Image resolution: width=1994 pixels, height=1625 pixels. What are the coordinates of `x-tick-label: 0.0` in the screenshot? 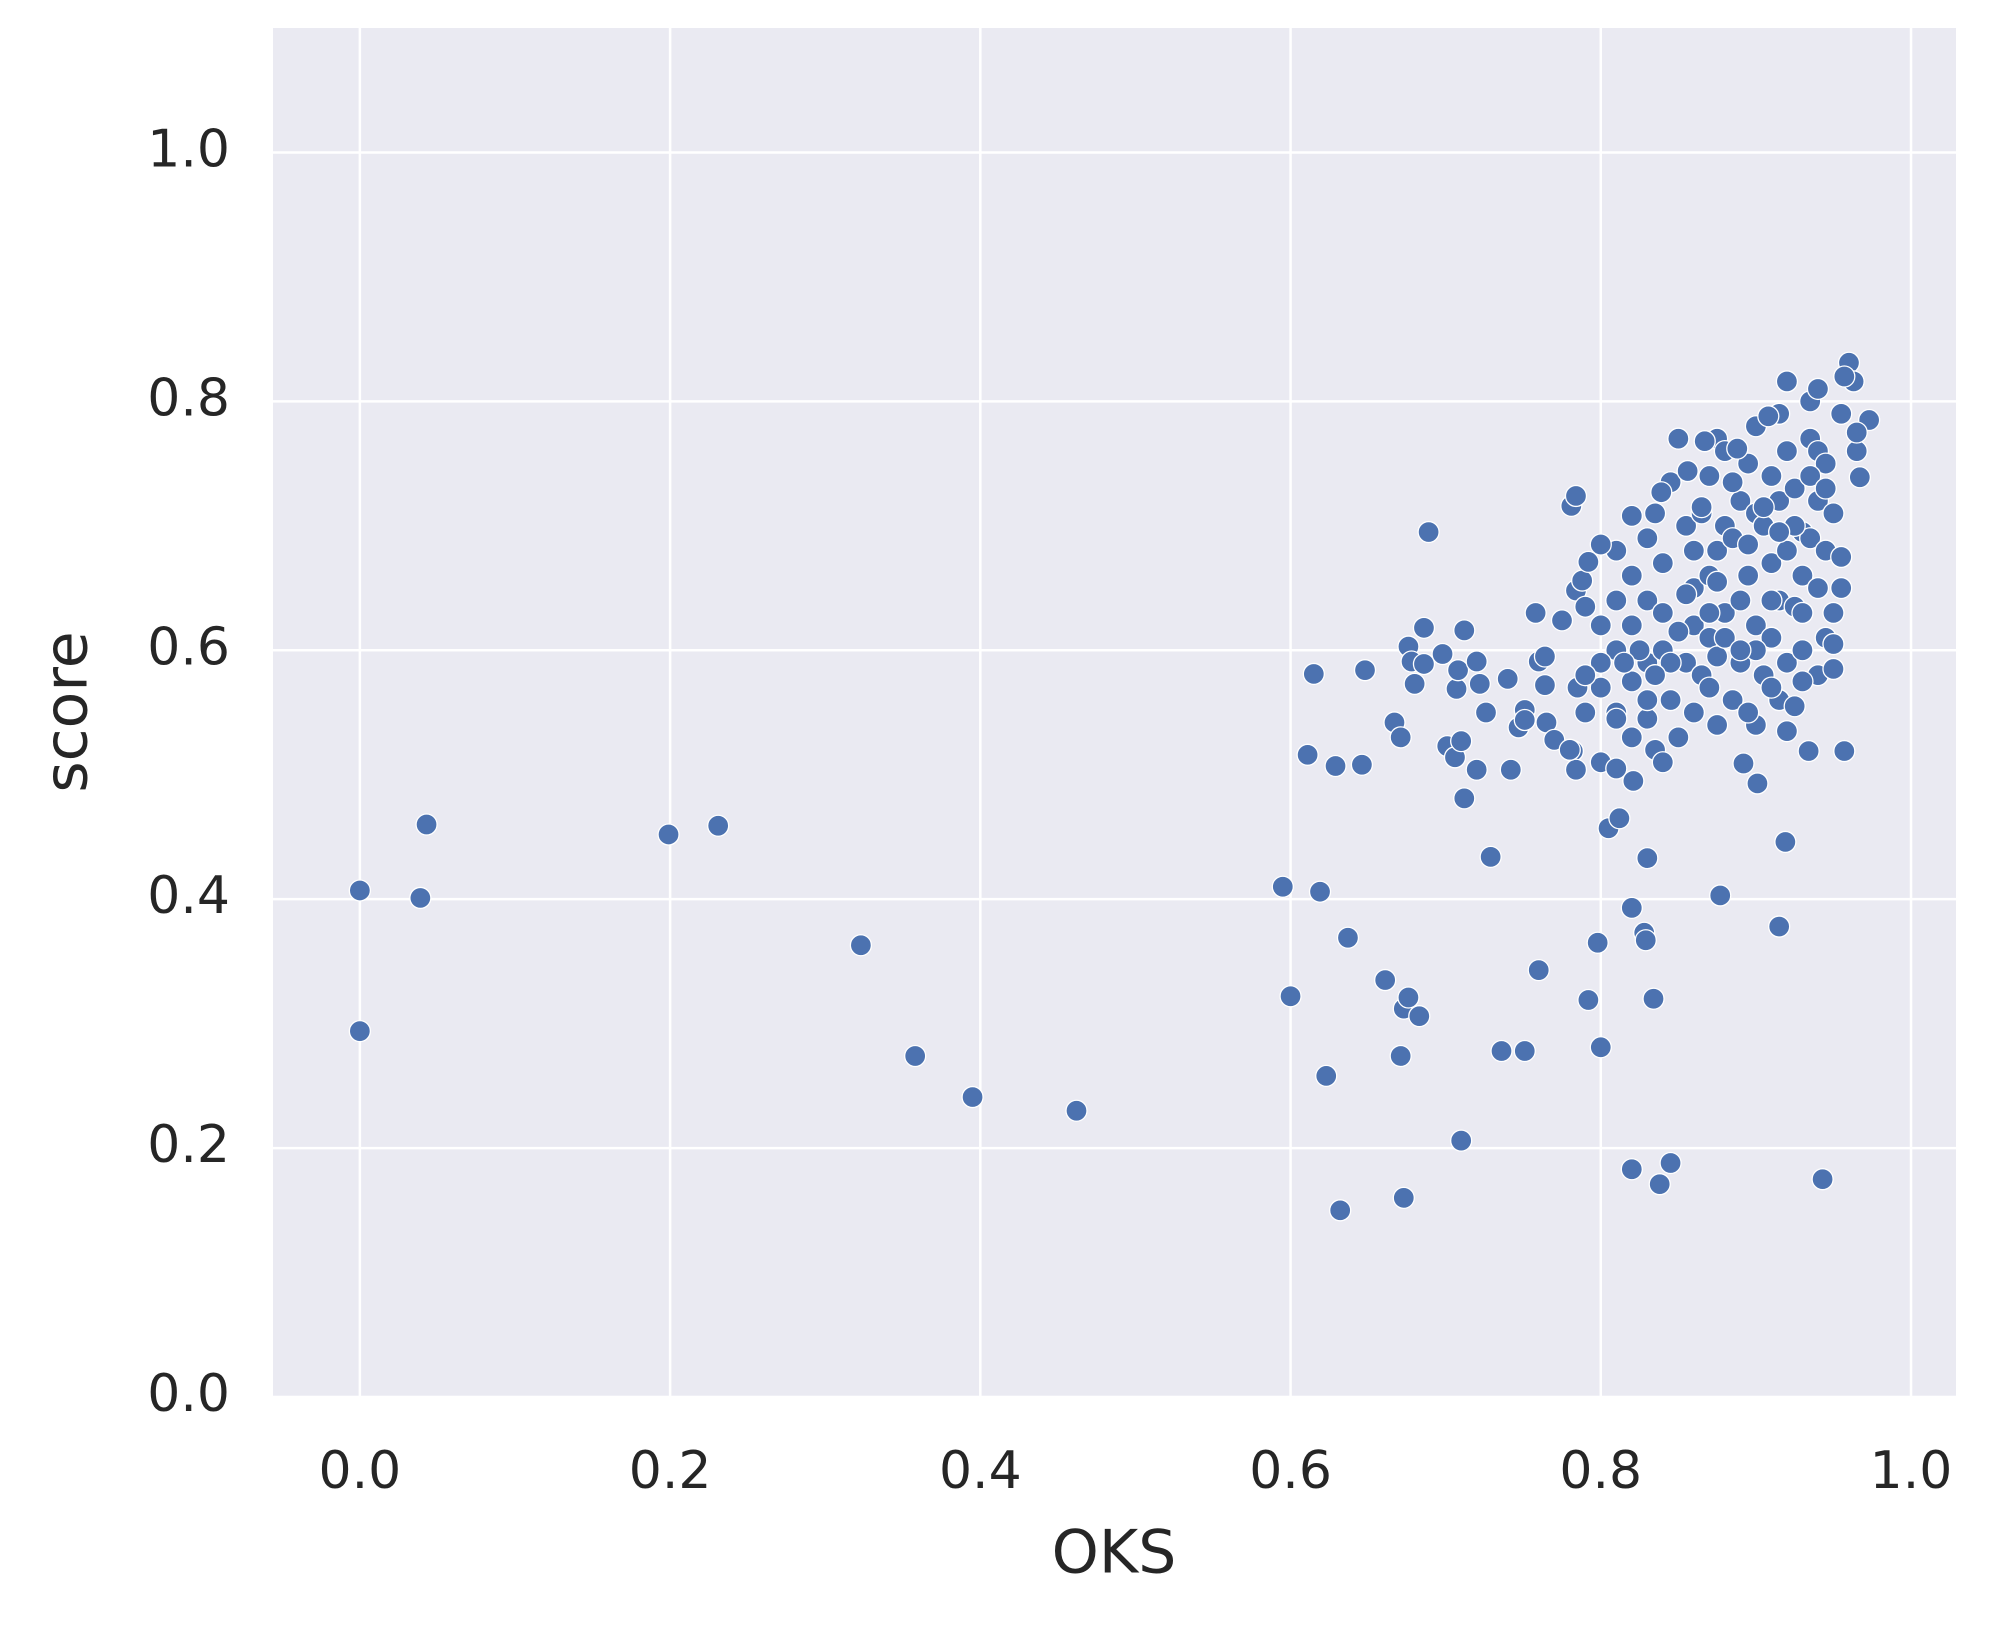 It's located at (360, 1471).